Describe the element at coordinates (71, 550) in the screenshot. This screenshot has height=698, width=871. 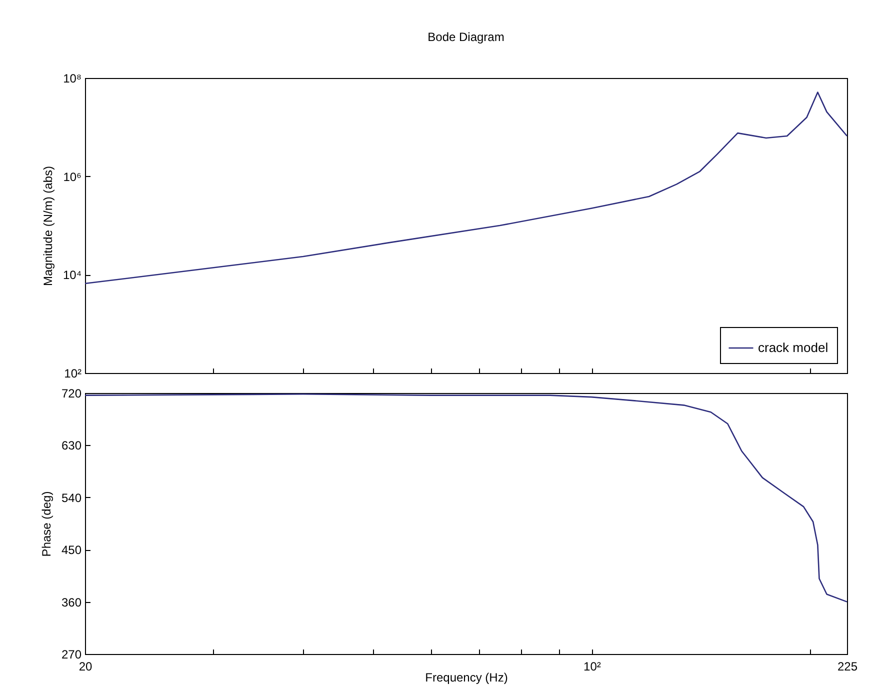
I see `y-tick-label: 450` at that location.